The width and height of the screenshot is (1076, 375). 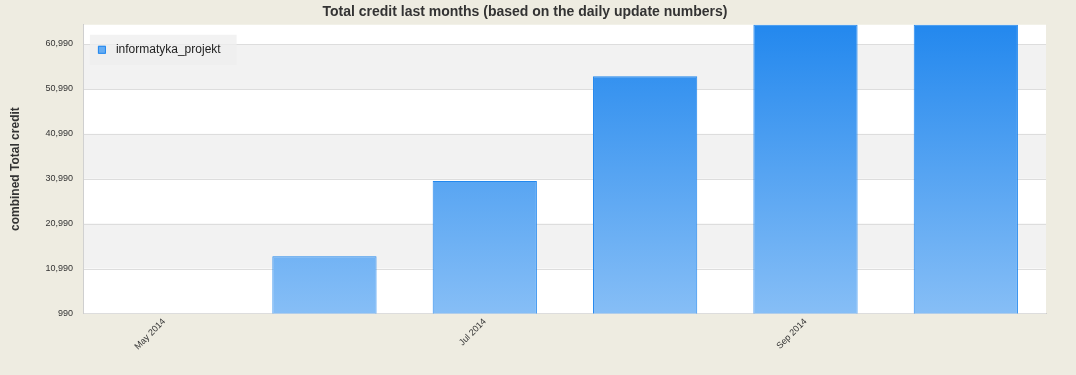 What do you see at coordinates (59, 178) in the screenshot?
I see `y-tick-label: 30,990` at bounding box center [59, 178].